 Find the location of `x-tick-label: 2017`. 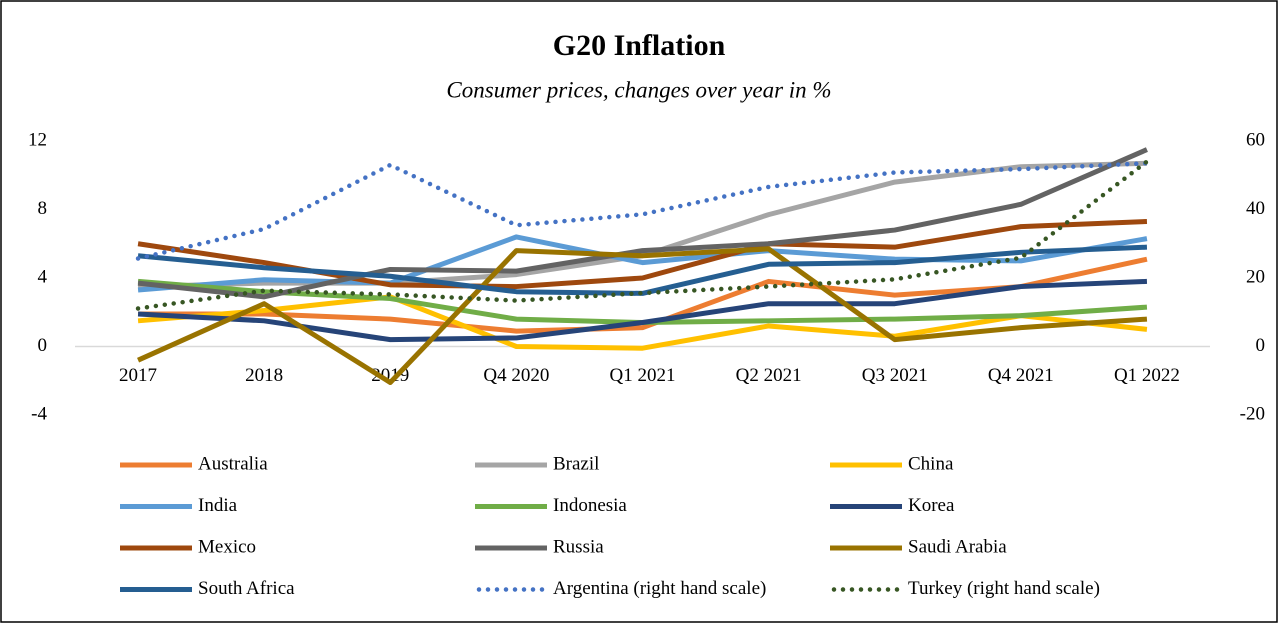

x-tick-label: 2017 is located at coordinates (138, 375).